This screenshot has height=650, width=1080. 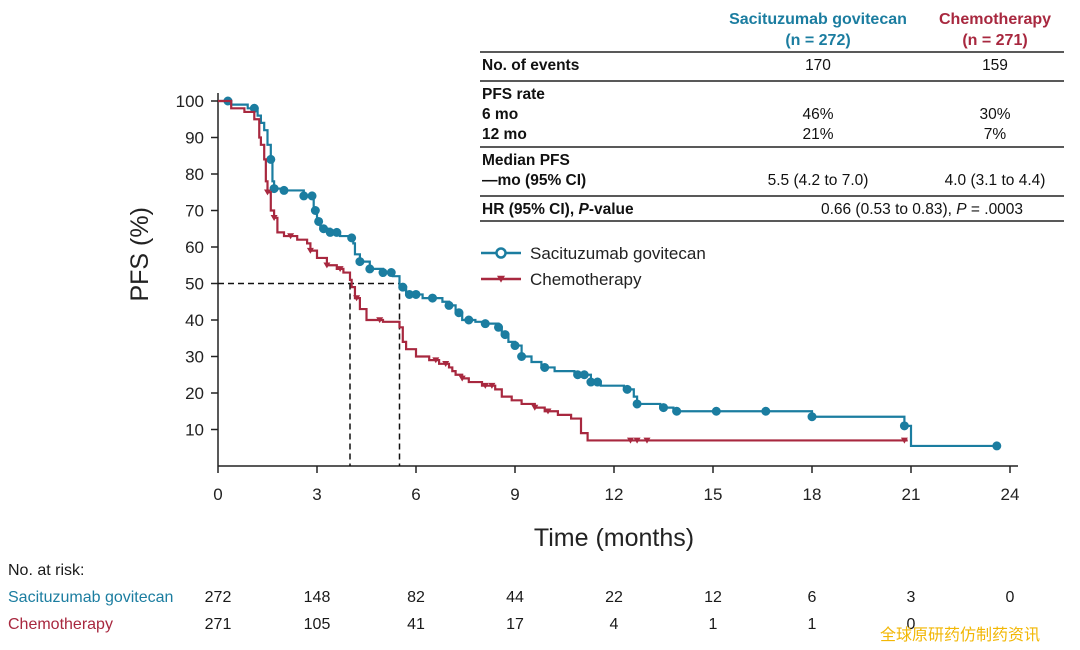 I want to click on table-row-label: PFS rate, so click(x=513, y=94).